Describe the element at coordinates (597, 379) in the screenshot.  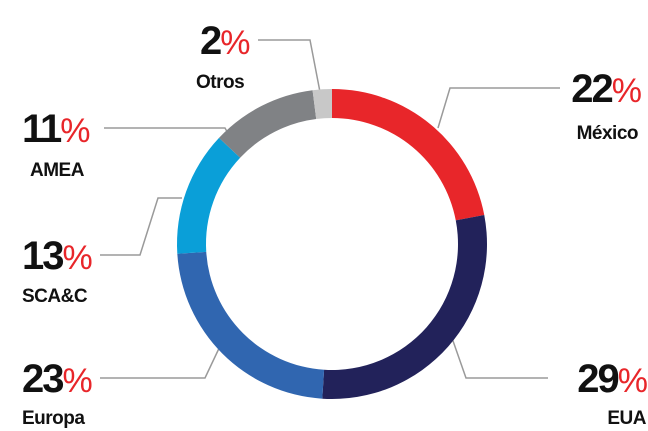
I see `value-number: 29` at that location.